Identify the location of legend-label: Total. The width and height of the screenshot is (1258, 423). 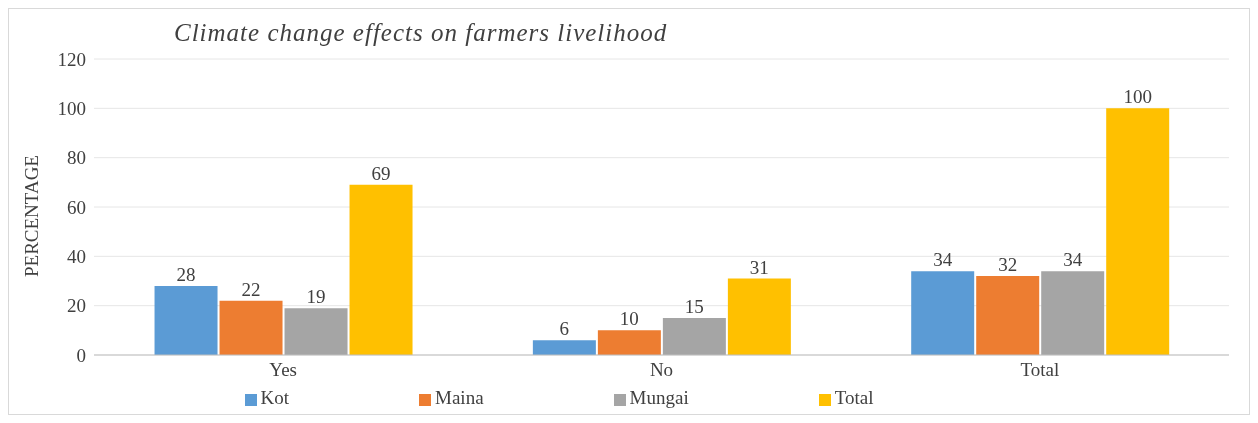
(854, 397).